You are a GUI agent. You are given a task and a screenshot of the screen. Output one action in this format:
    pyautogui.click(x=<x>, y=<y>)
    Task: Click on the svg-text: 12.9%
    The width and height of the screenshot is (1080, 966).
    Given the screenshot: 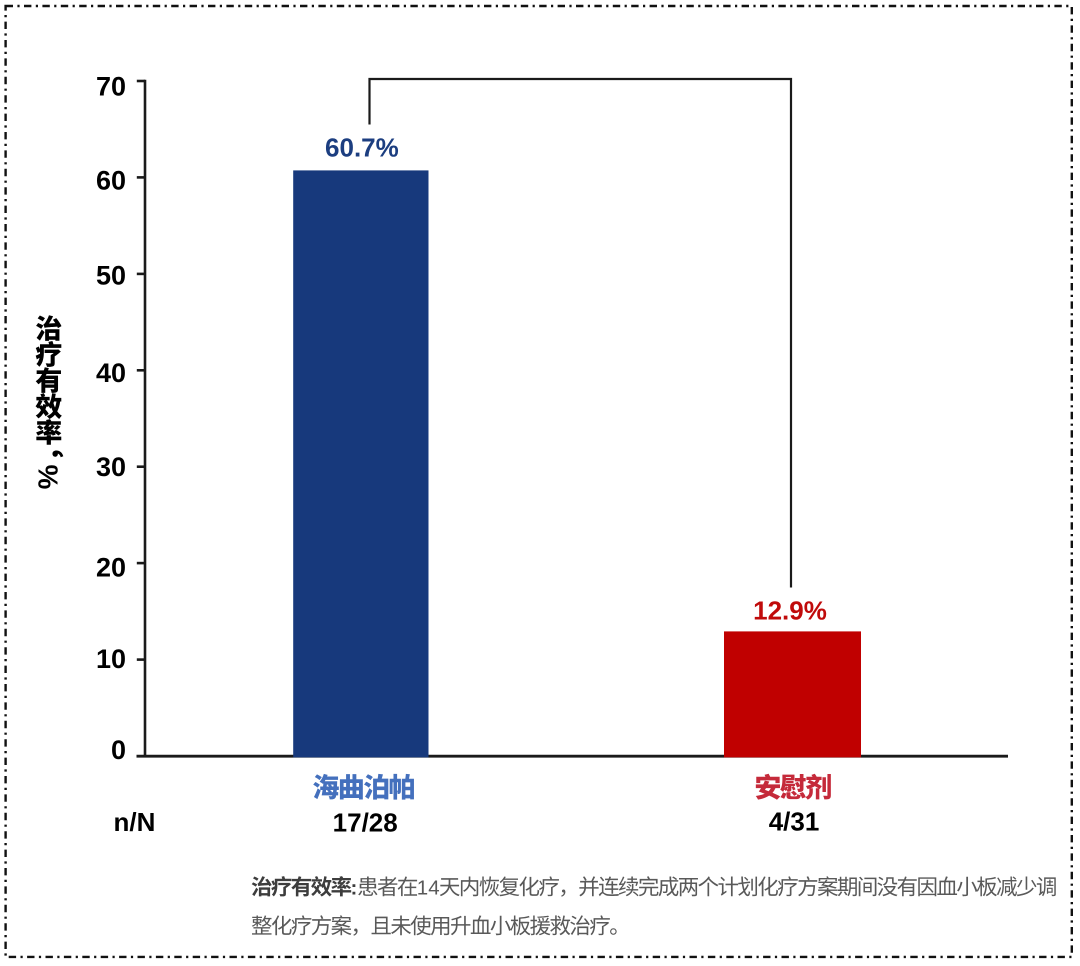 What is the action you would take?
    pyautogui.click(x=790, y=611)
    